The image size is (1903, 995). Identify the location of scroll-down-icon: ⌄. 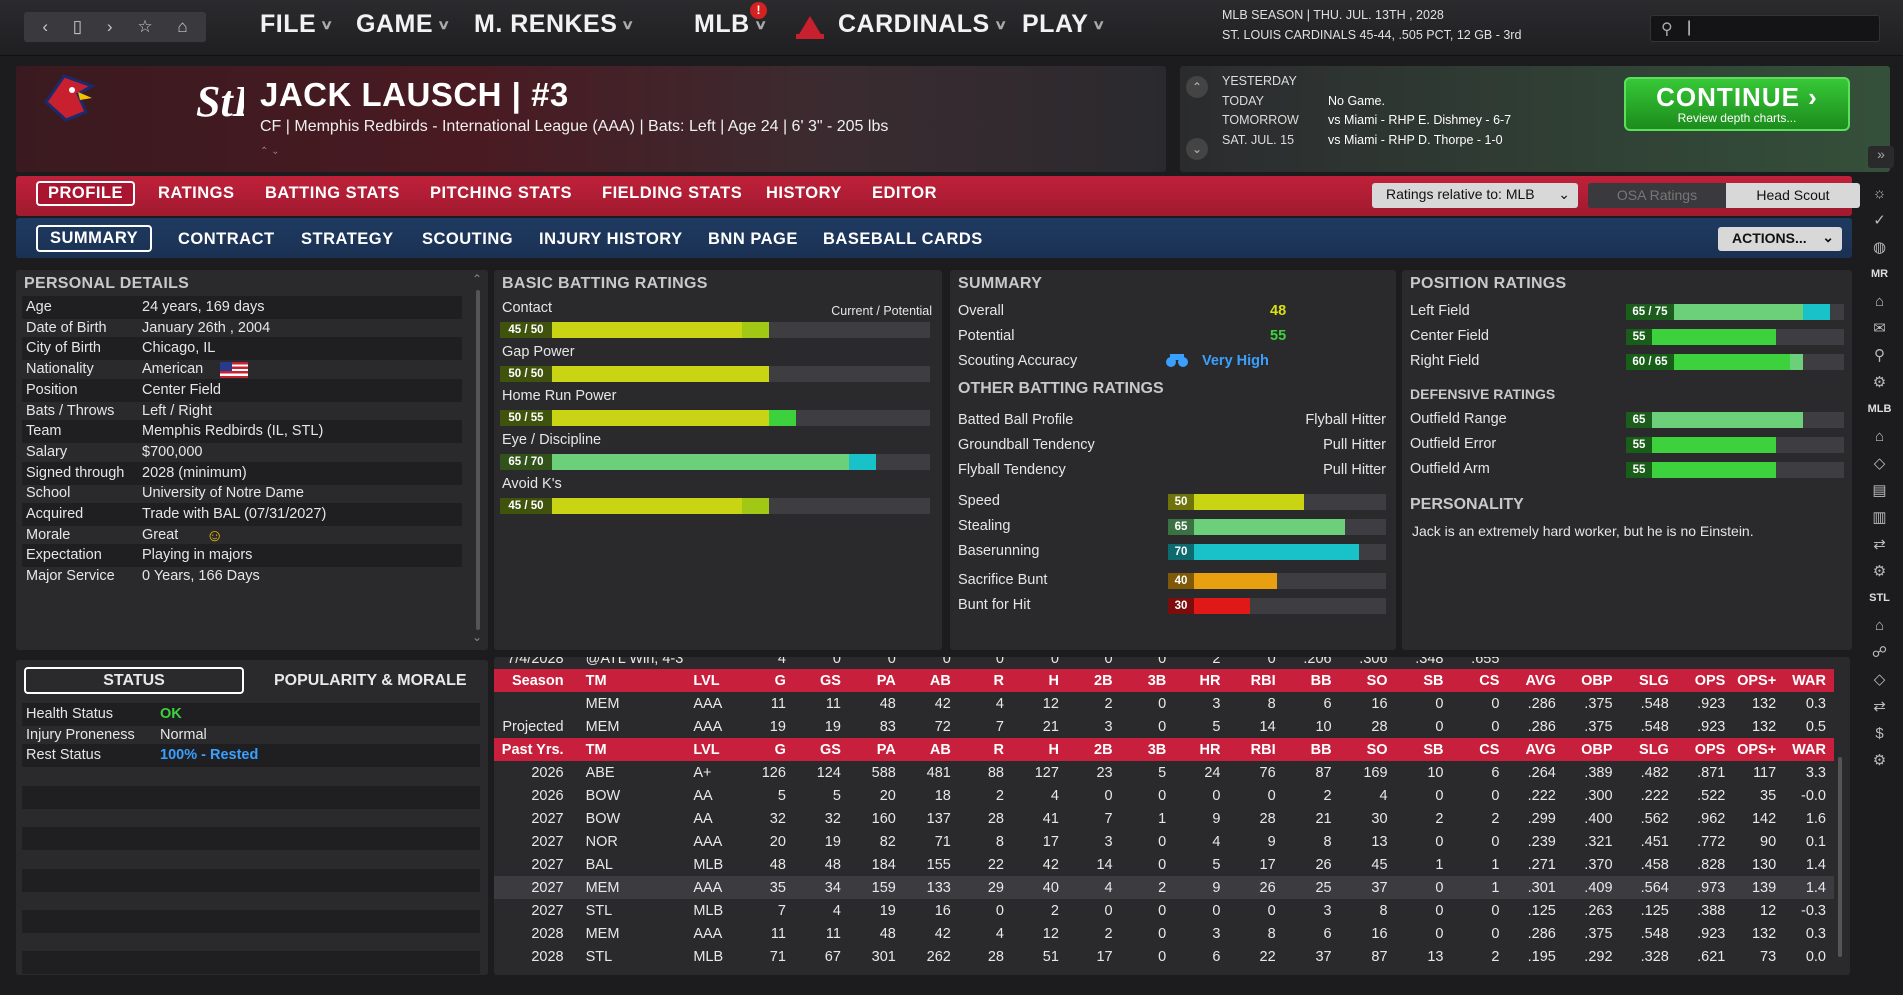
(477, 637).